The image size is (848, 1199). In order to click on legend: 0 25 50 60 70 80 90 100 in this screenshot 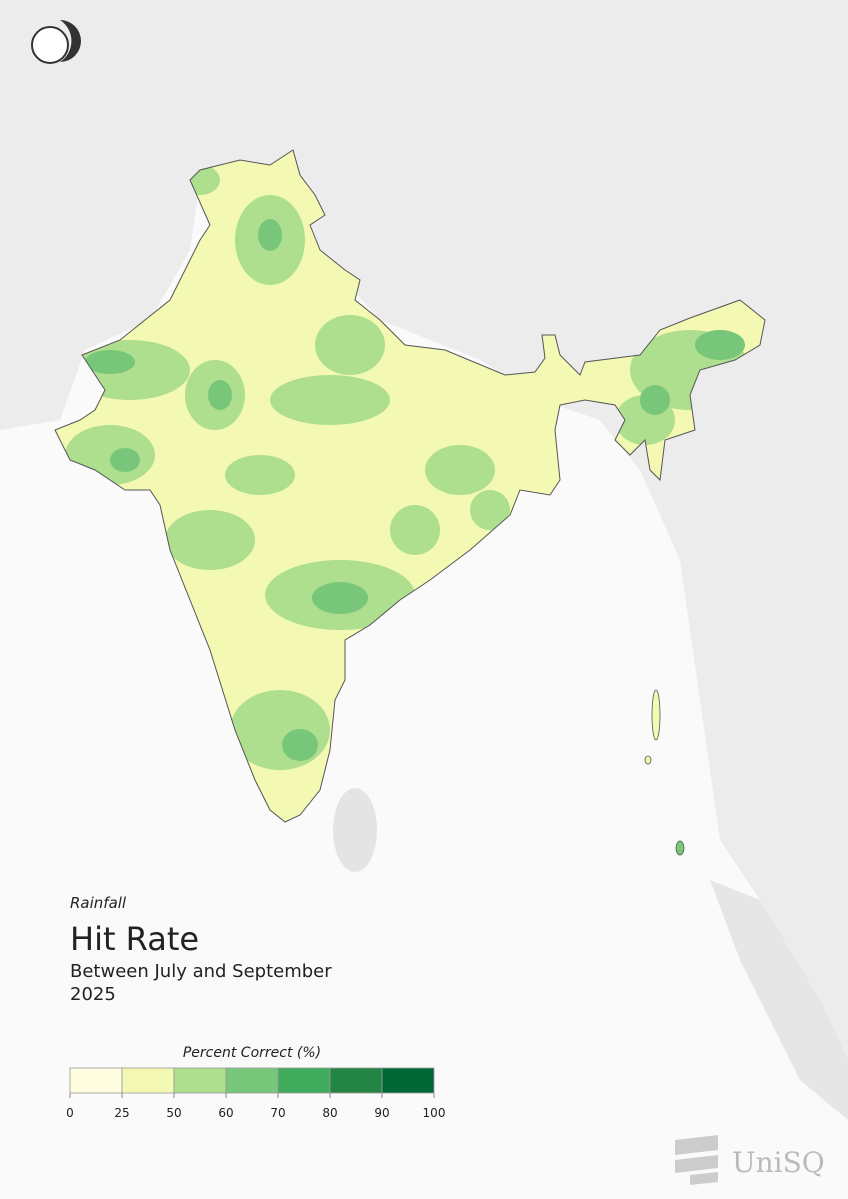, I will do `click(256, 1093)`.